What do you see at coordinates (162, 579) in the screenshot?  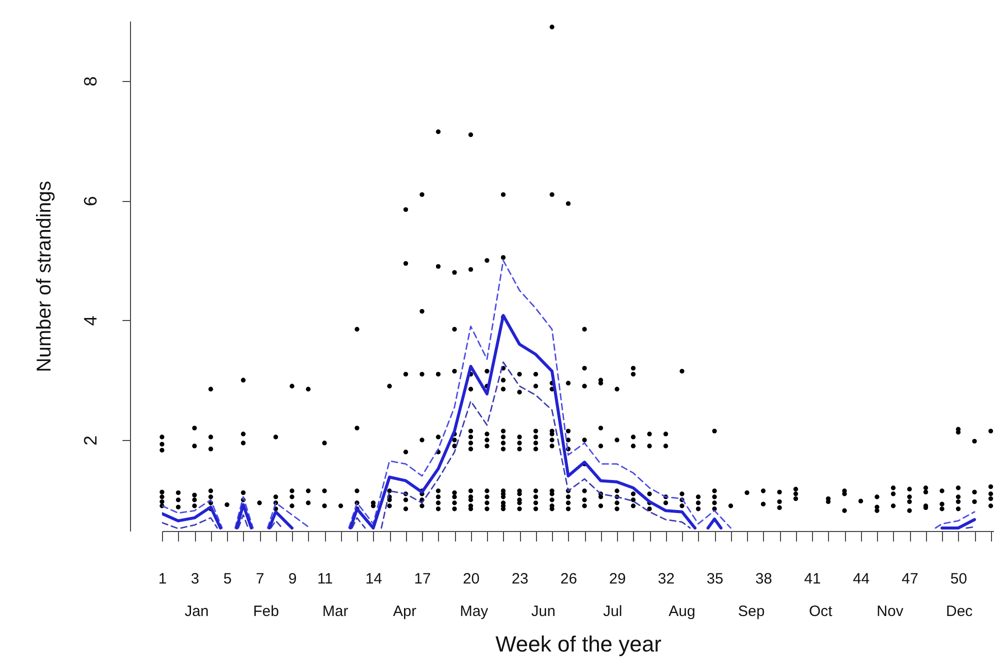 I see `x-tick-label: 1` at bounding box center [162, 579].